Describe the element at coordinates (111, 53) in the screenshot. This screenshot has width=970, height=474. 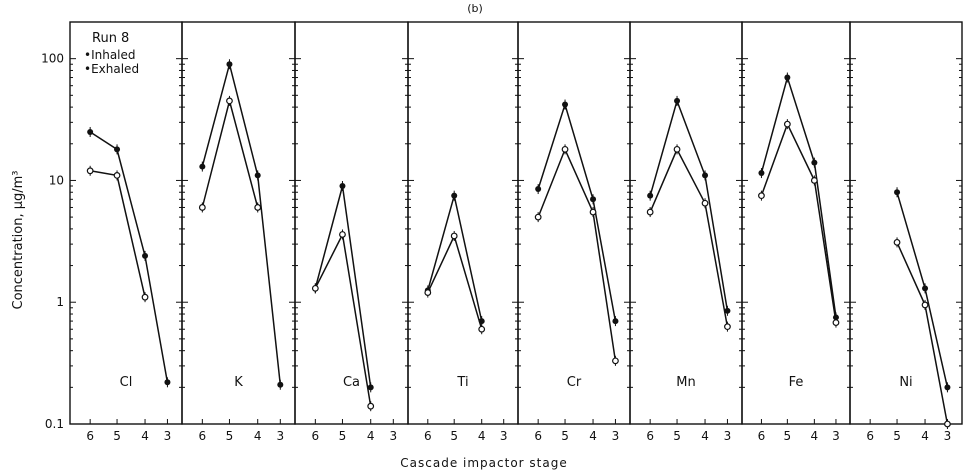
I see `legend: Run 8 •Inhaled •Exhaled` at that location.